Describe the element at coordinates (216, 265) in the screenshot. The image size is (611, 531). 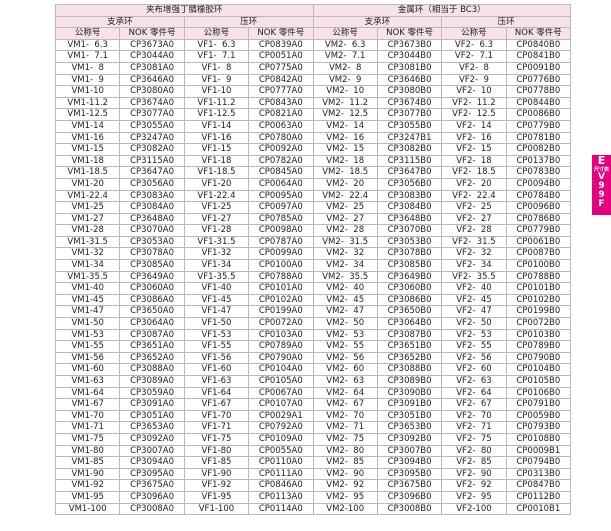
I see `nominal-size: VF1-34` at that location.